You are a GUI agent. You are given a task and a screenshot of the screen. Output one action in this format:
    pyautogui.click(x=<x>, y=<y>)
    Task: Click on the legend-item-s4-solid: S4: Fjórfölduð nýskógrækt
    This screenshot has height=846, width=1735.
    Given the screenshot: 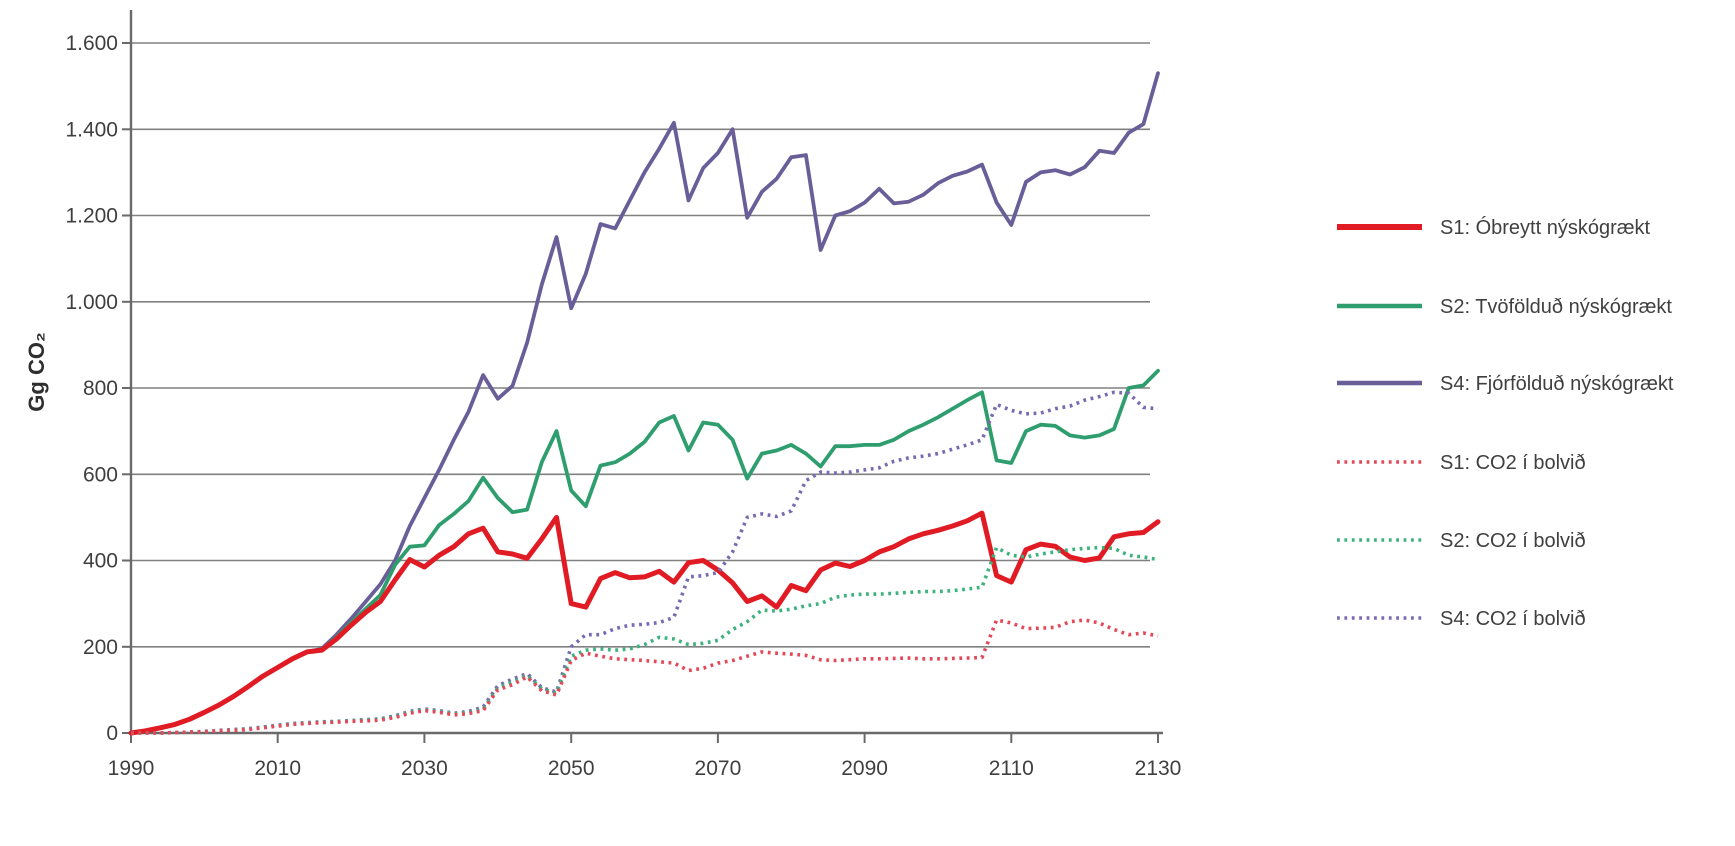 What is the action you would take?
    pyautogui.click(x=1505, y=384)
    